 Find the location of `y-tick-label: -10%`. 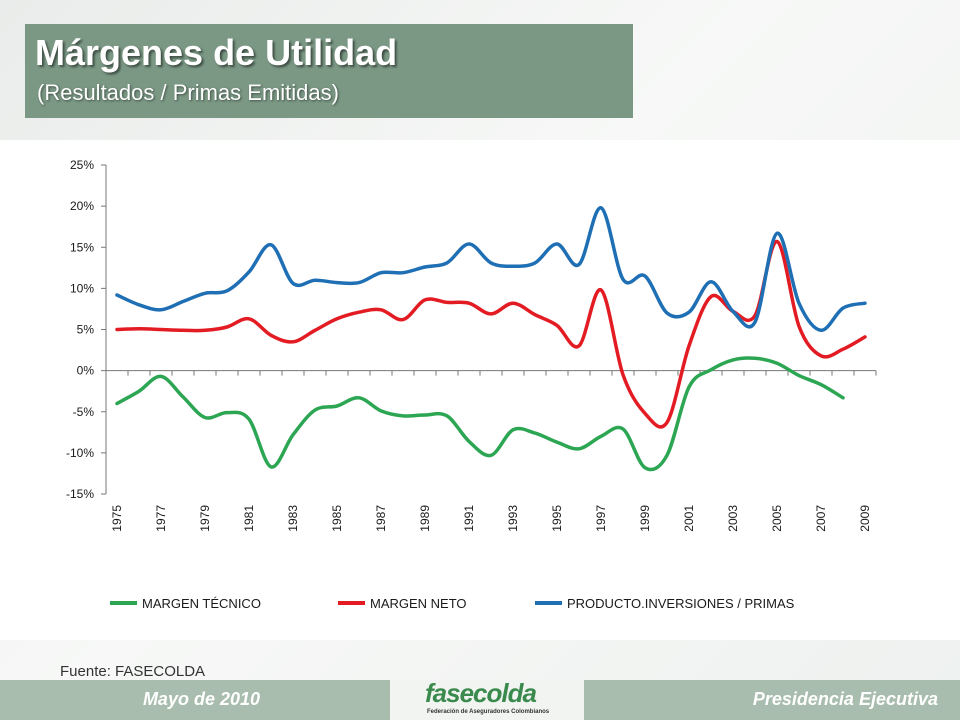

y-tick-label: -10% is located at coordinates (80, 453).